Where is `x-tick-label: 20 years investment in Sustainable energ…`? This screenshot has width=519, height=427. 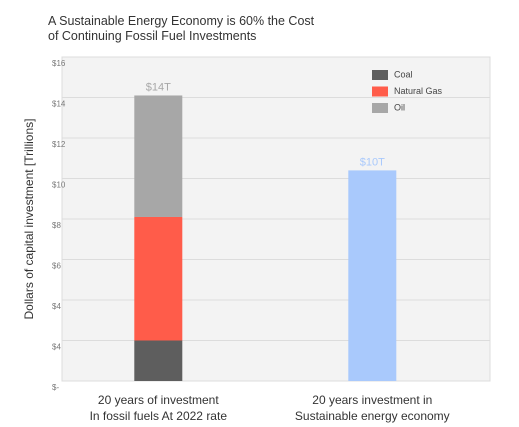 x-tick-label: 20 years investment in Sustainable energ… is located at coordinates (372, 408).